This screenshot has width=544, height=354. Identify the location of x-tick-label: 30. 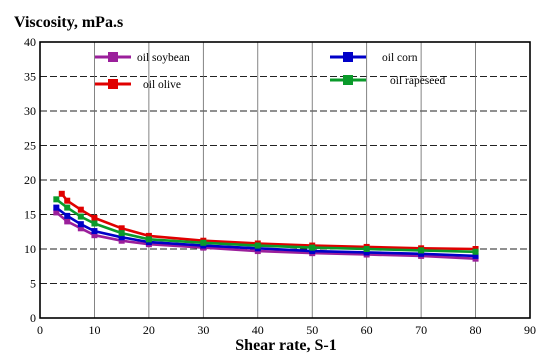
(203, 330).